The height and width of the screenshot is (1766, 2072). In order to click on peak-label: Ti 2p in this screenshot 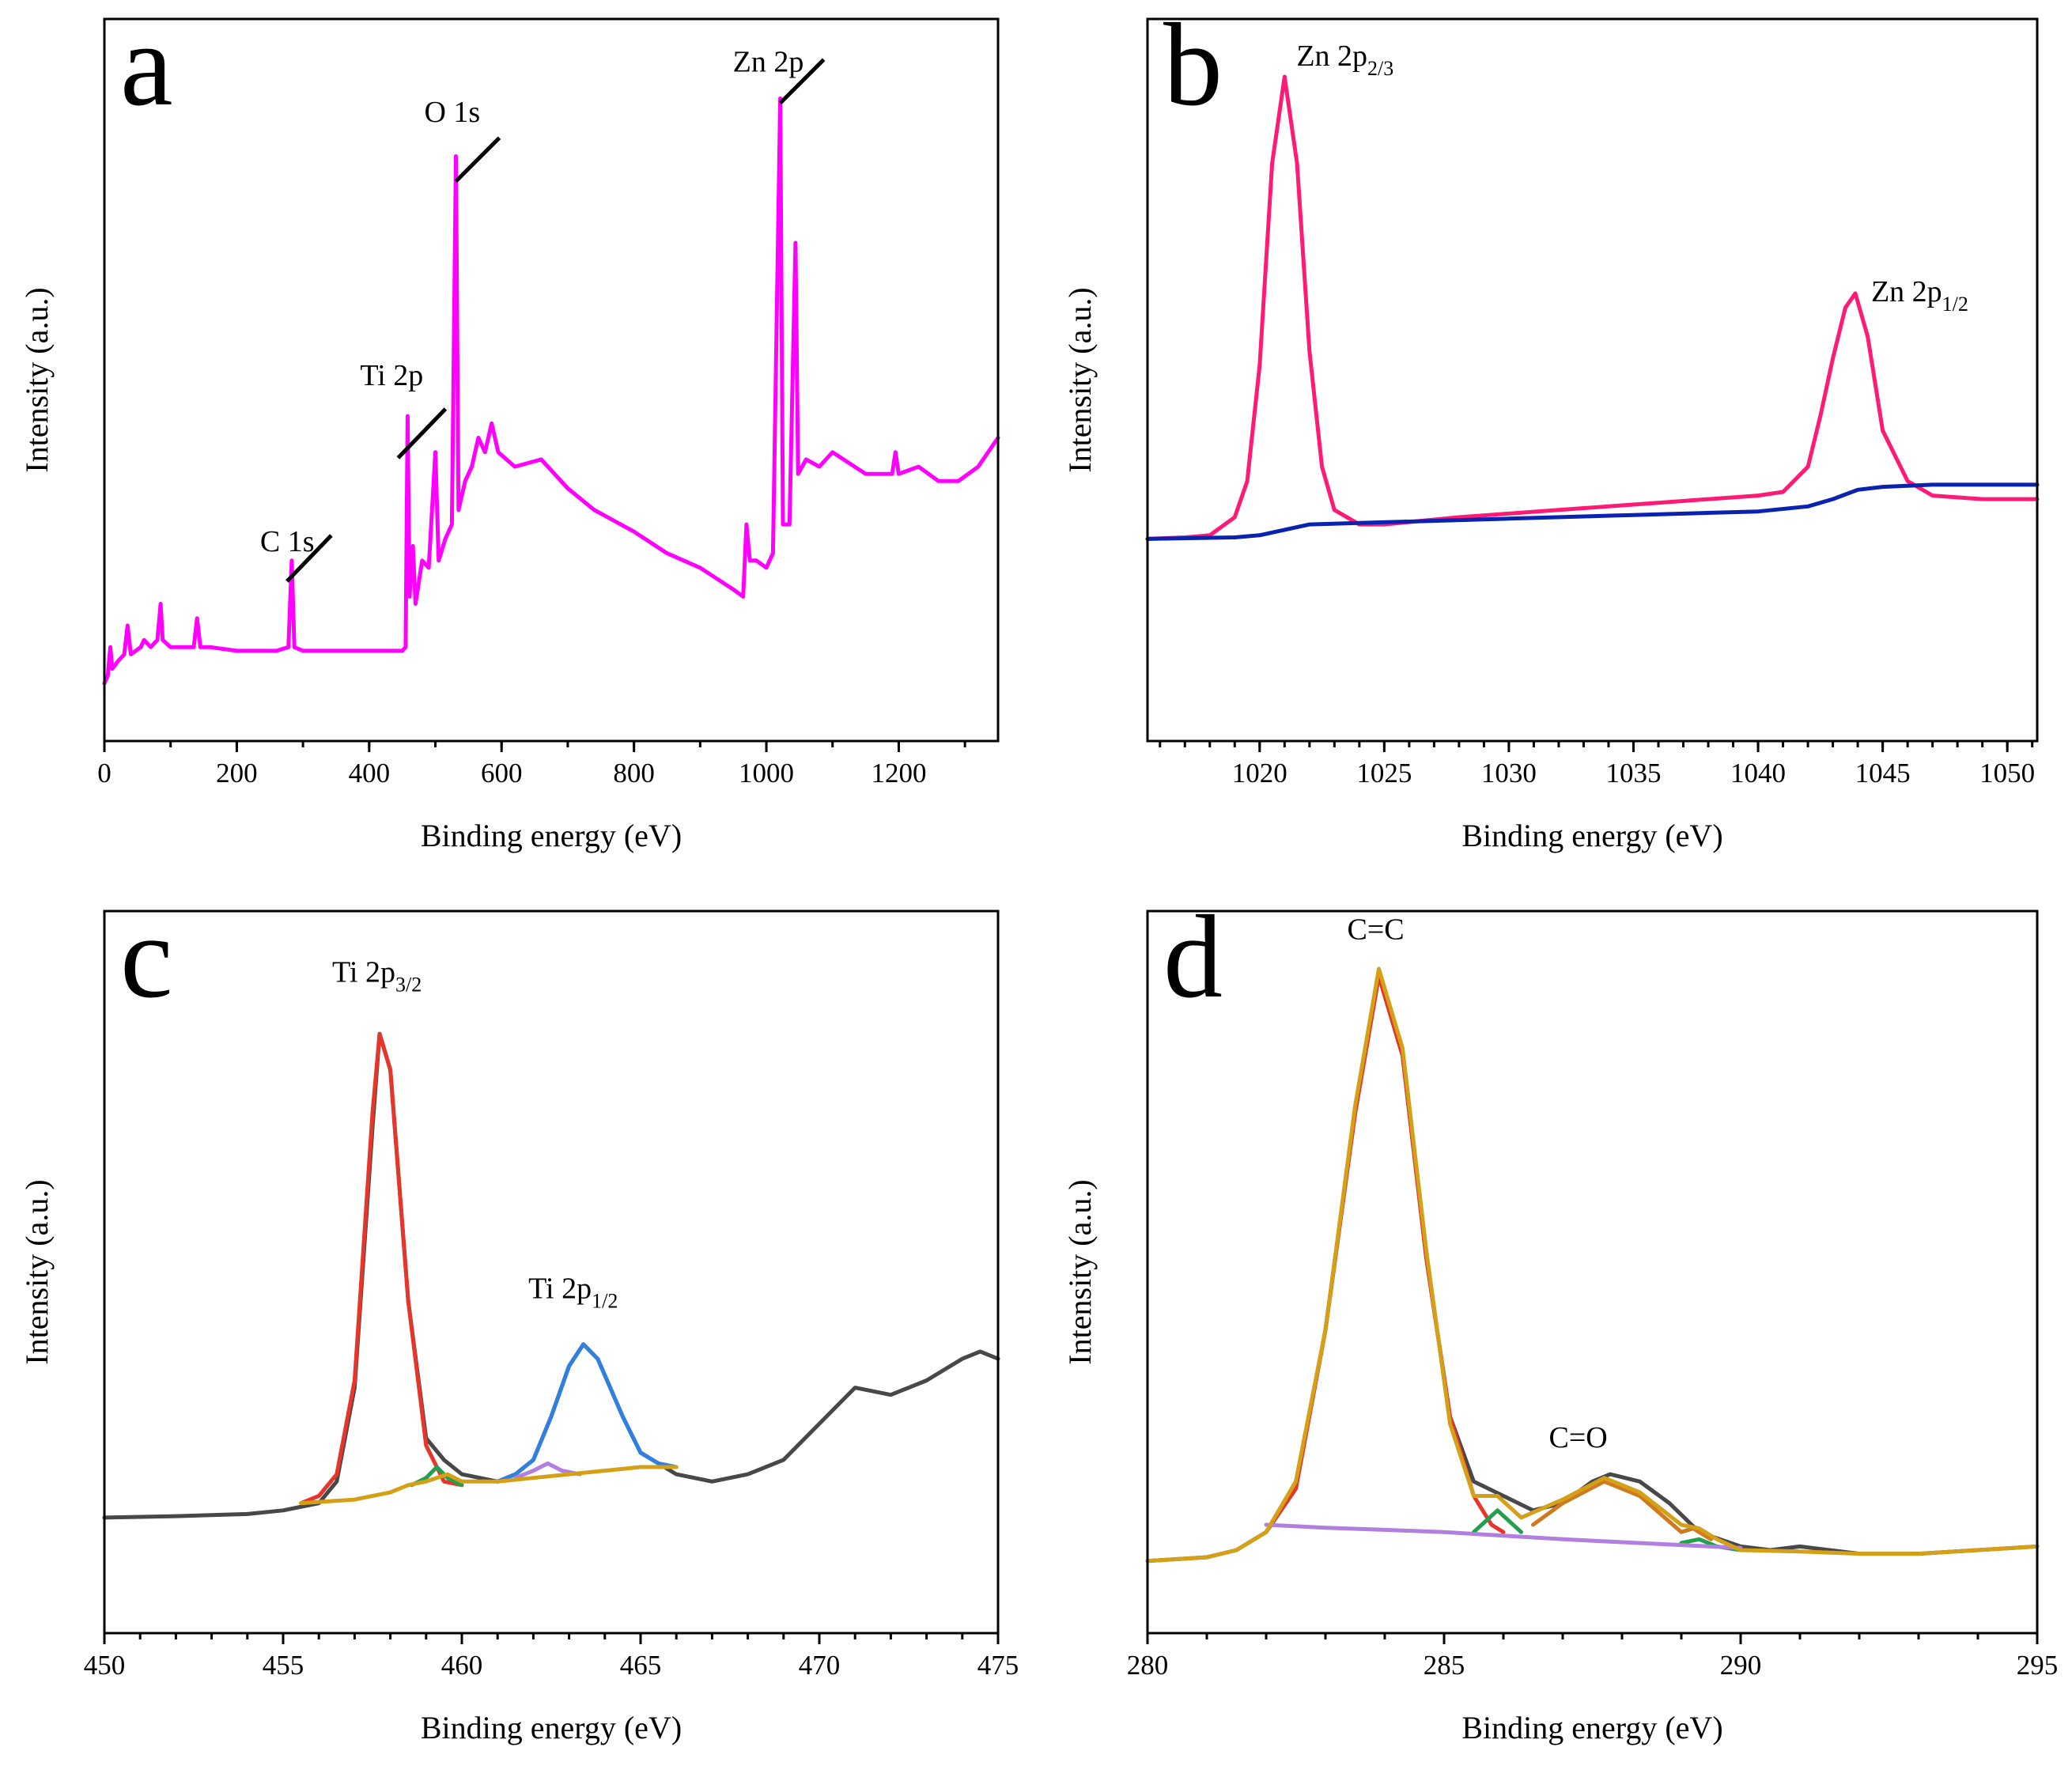, I will do `click(391, 375)`.